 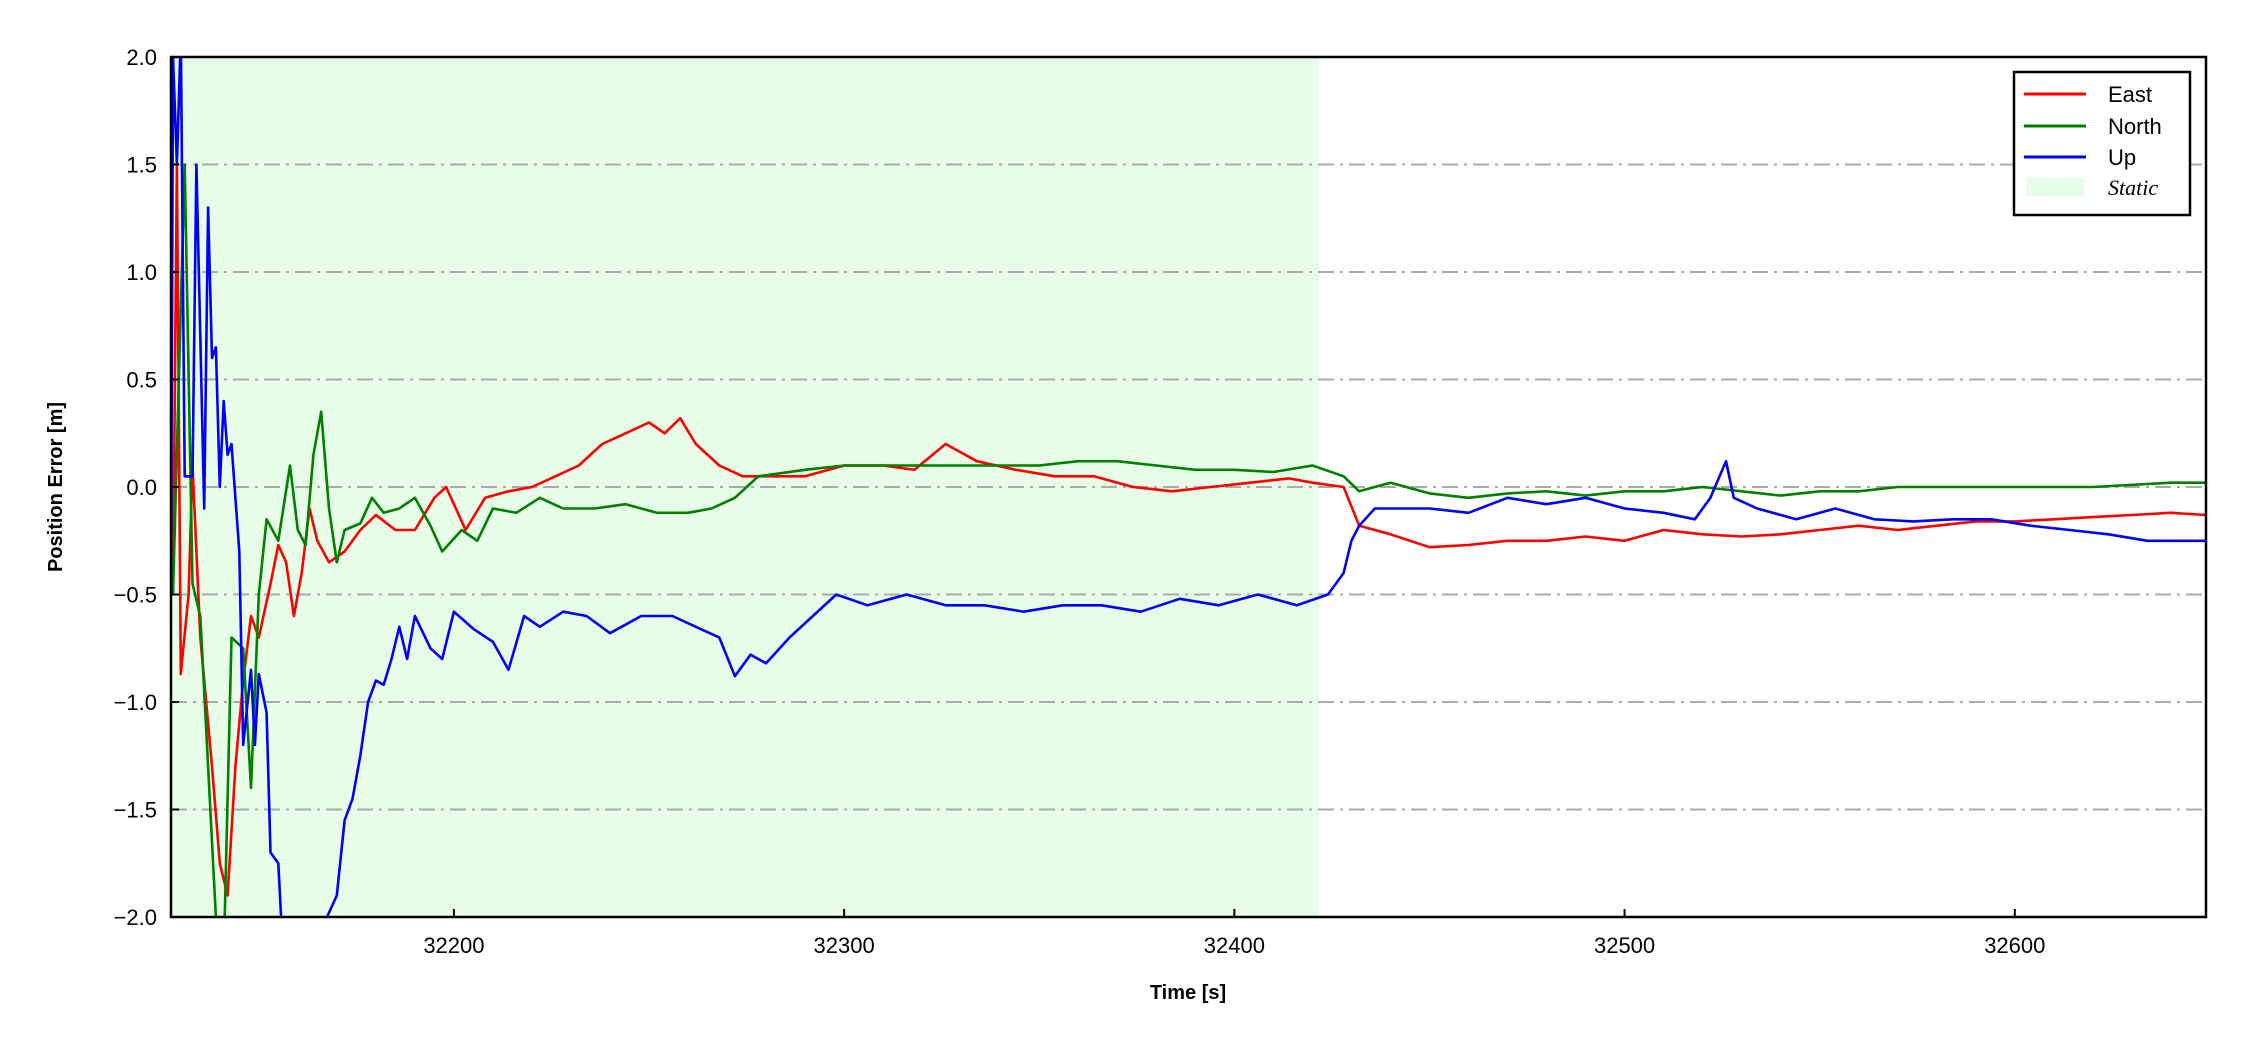 I want to click on legend-static-swatch, so click(x=2055, y=187).